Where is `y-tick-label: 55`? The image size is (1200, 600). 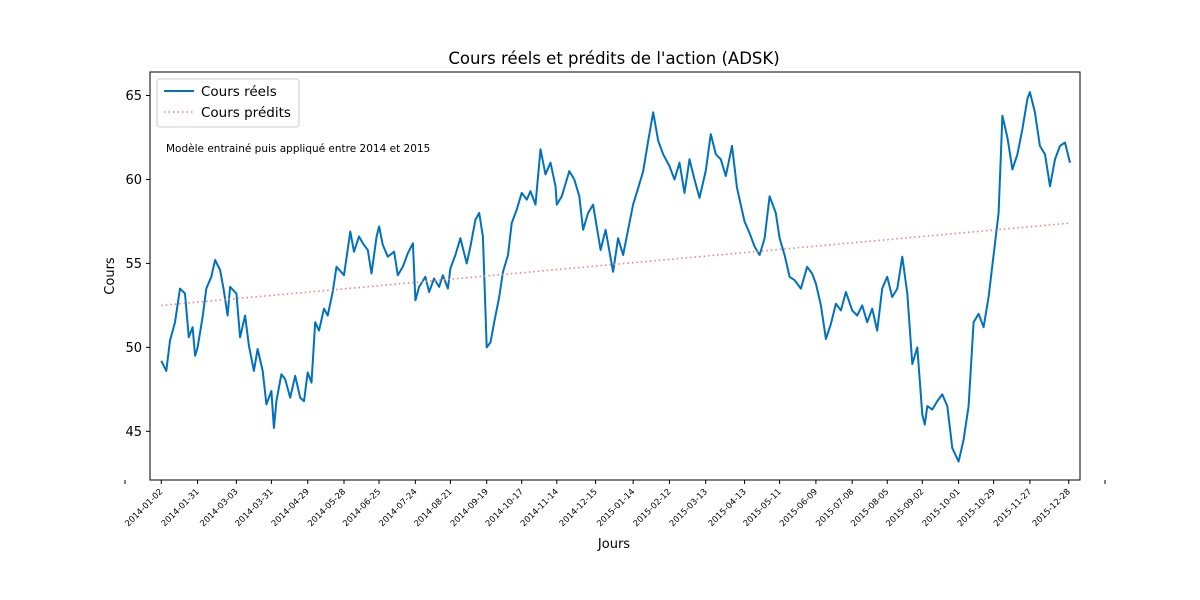
y-tick-label: 55 is located at coordinates (133, 264).